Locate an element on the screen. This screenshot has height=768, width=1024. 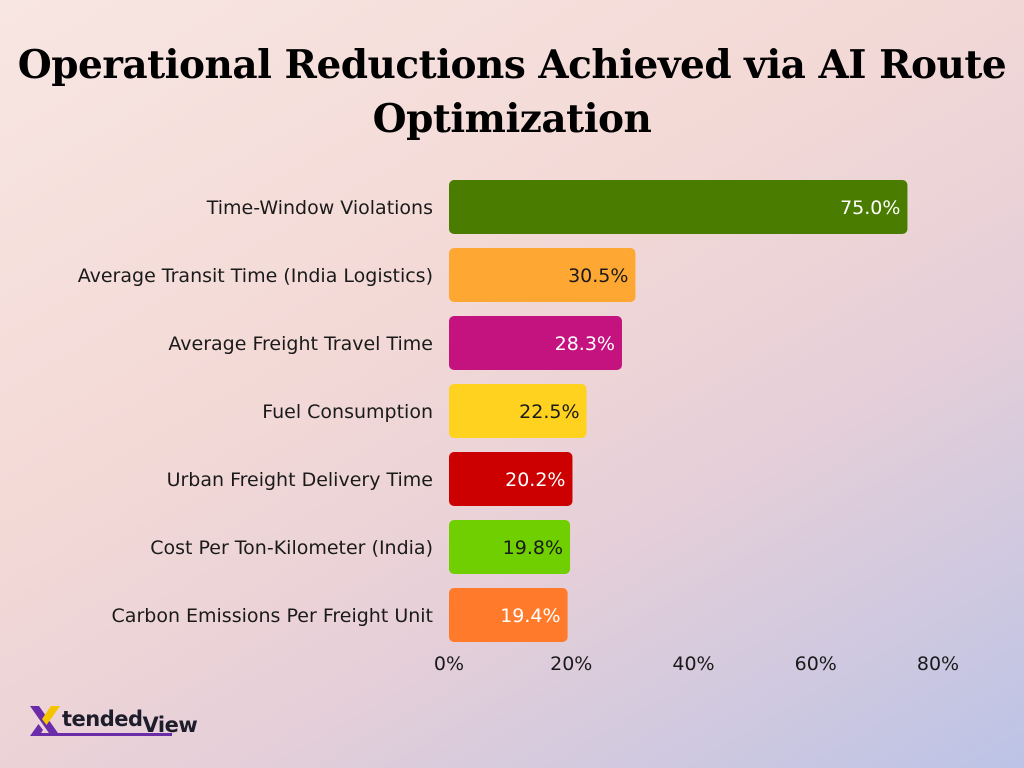
xtendedview-logo: tendedView is located at coordinates (128, 722).